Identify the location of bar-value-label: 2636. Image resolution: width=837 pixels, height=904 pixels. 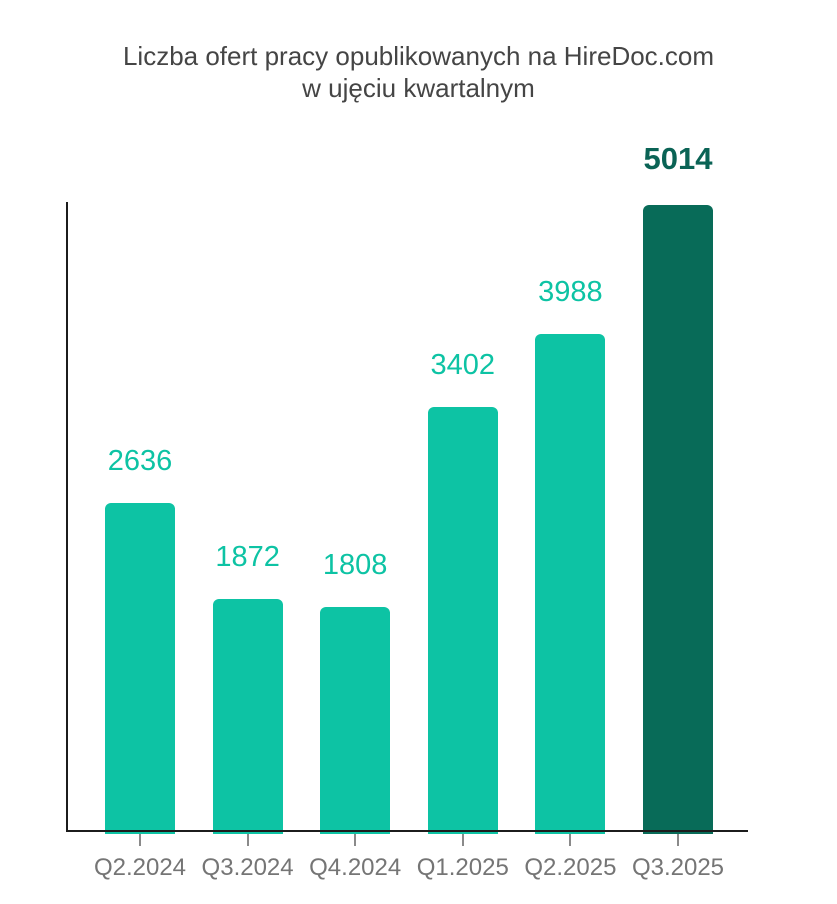
(140, 461).